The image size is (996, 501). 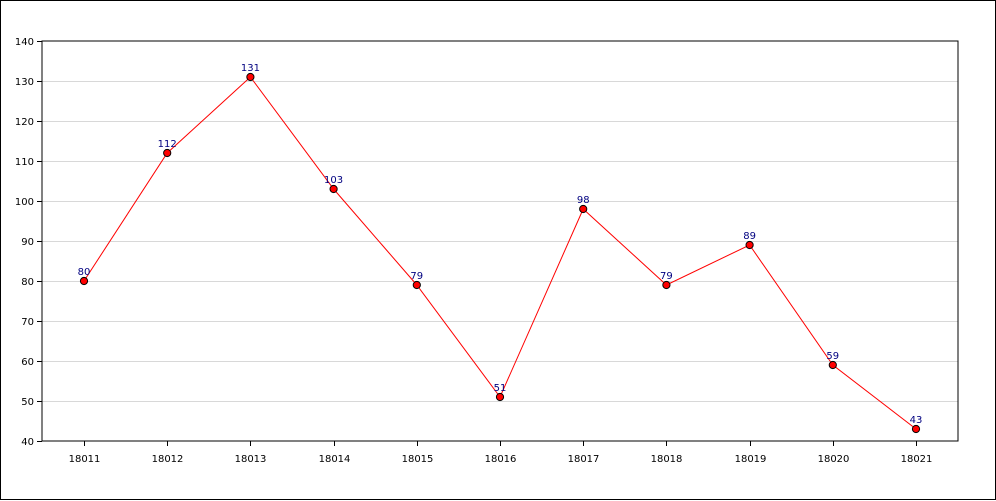 I want to click on data-label: 103, so click(x=333, y=180).